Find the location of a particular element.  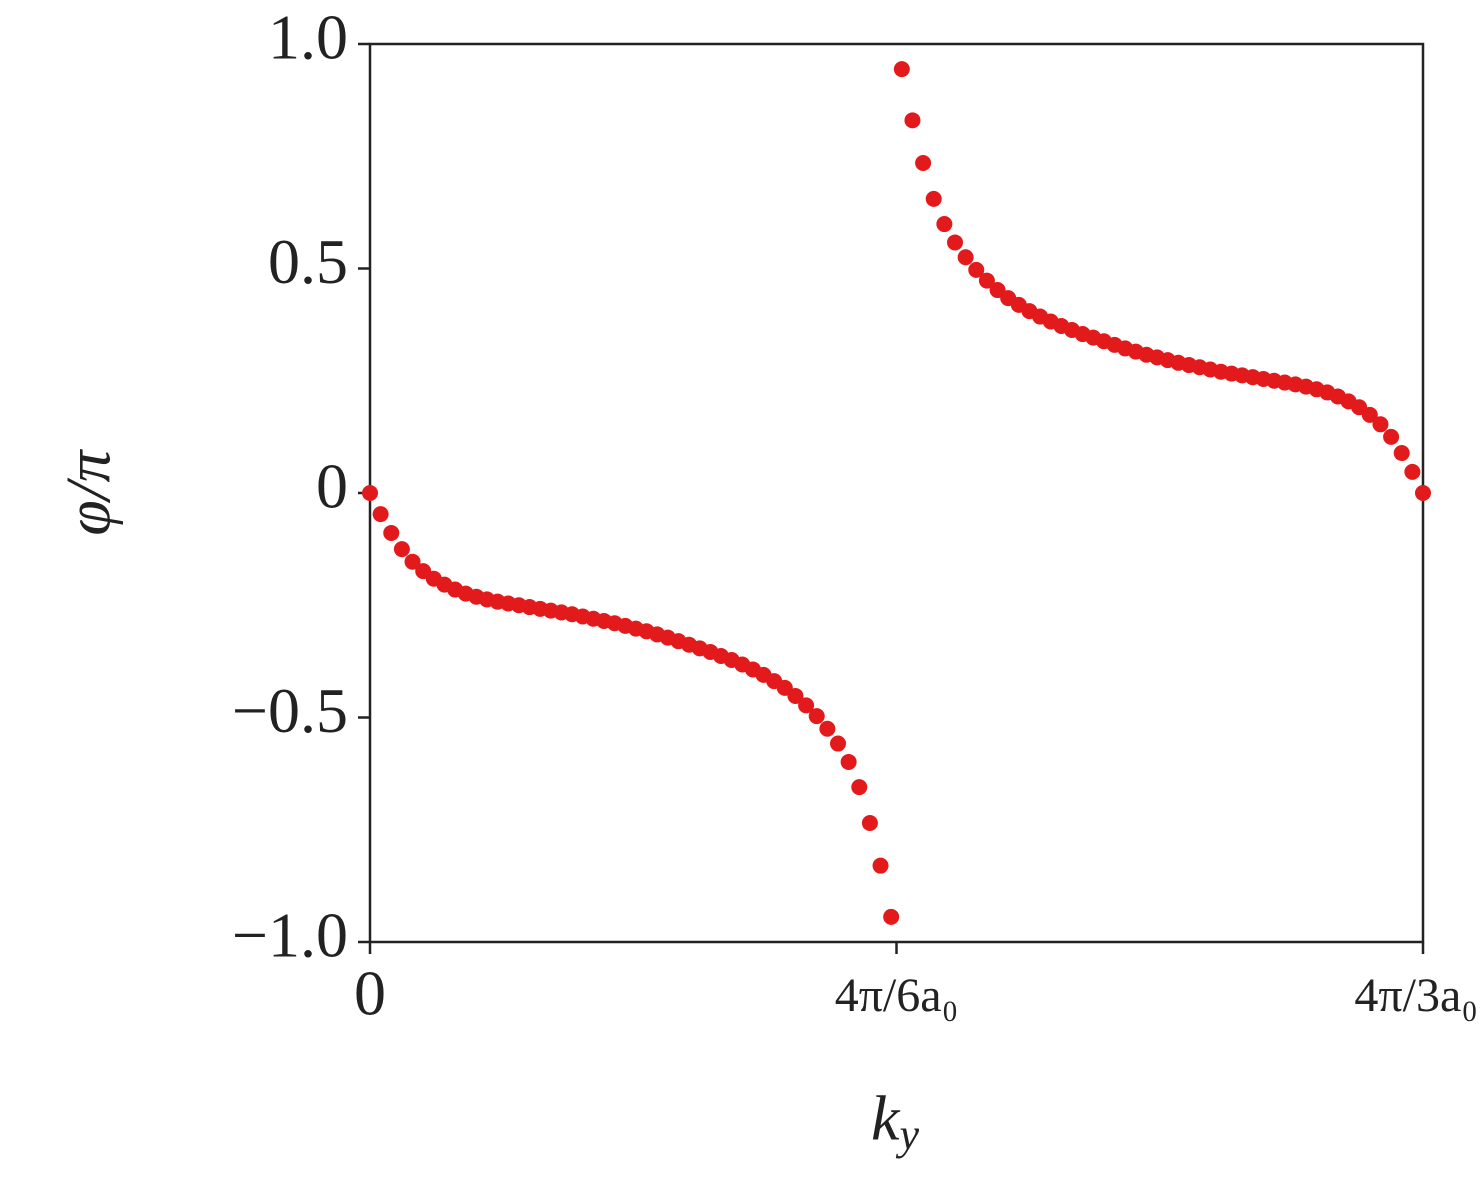

x-axis-label: ky is located at coordinates (895, 1121).